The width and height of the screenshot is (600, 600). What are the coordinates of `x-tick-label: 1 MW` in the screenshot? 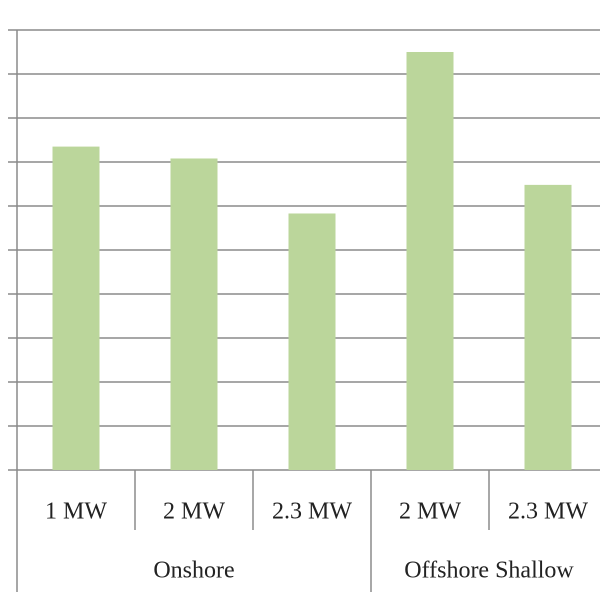 It's located at (76, 512).